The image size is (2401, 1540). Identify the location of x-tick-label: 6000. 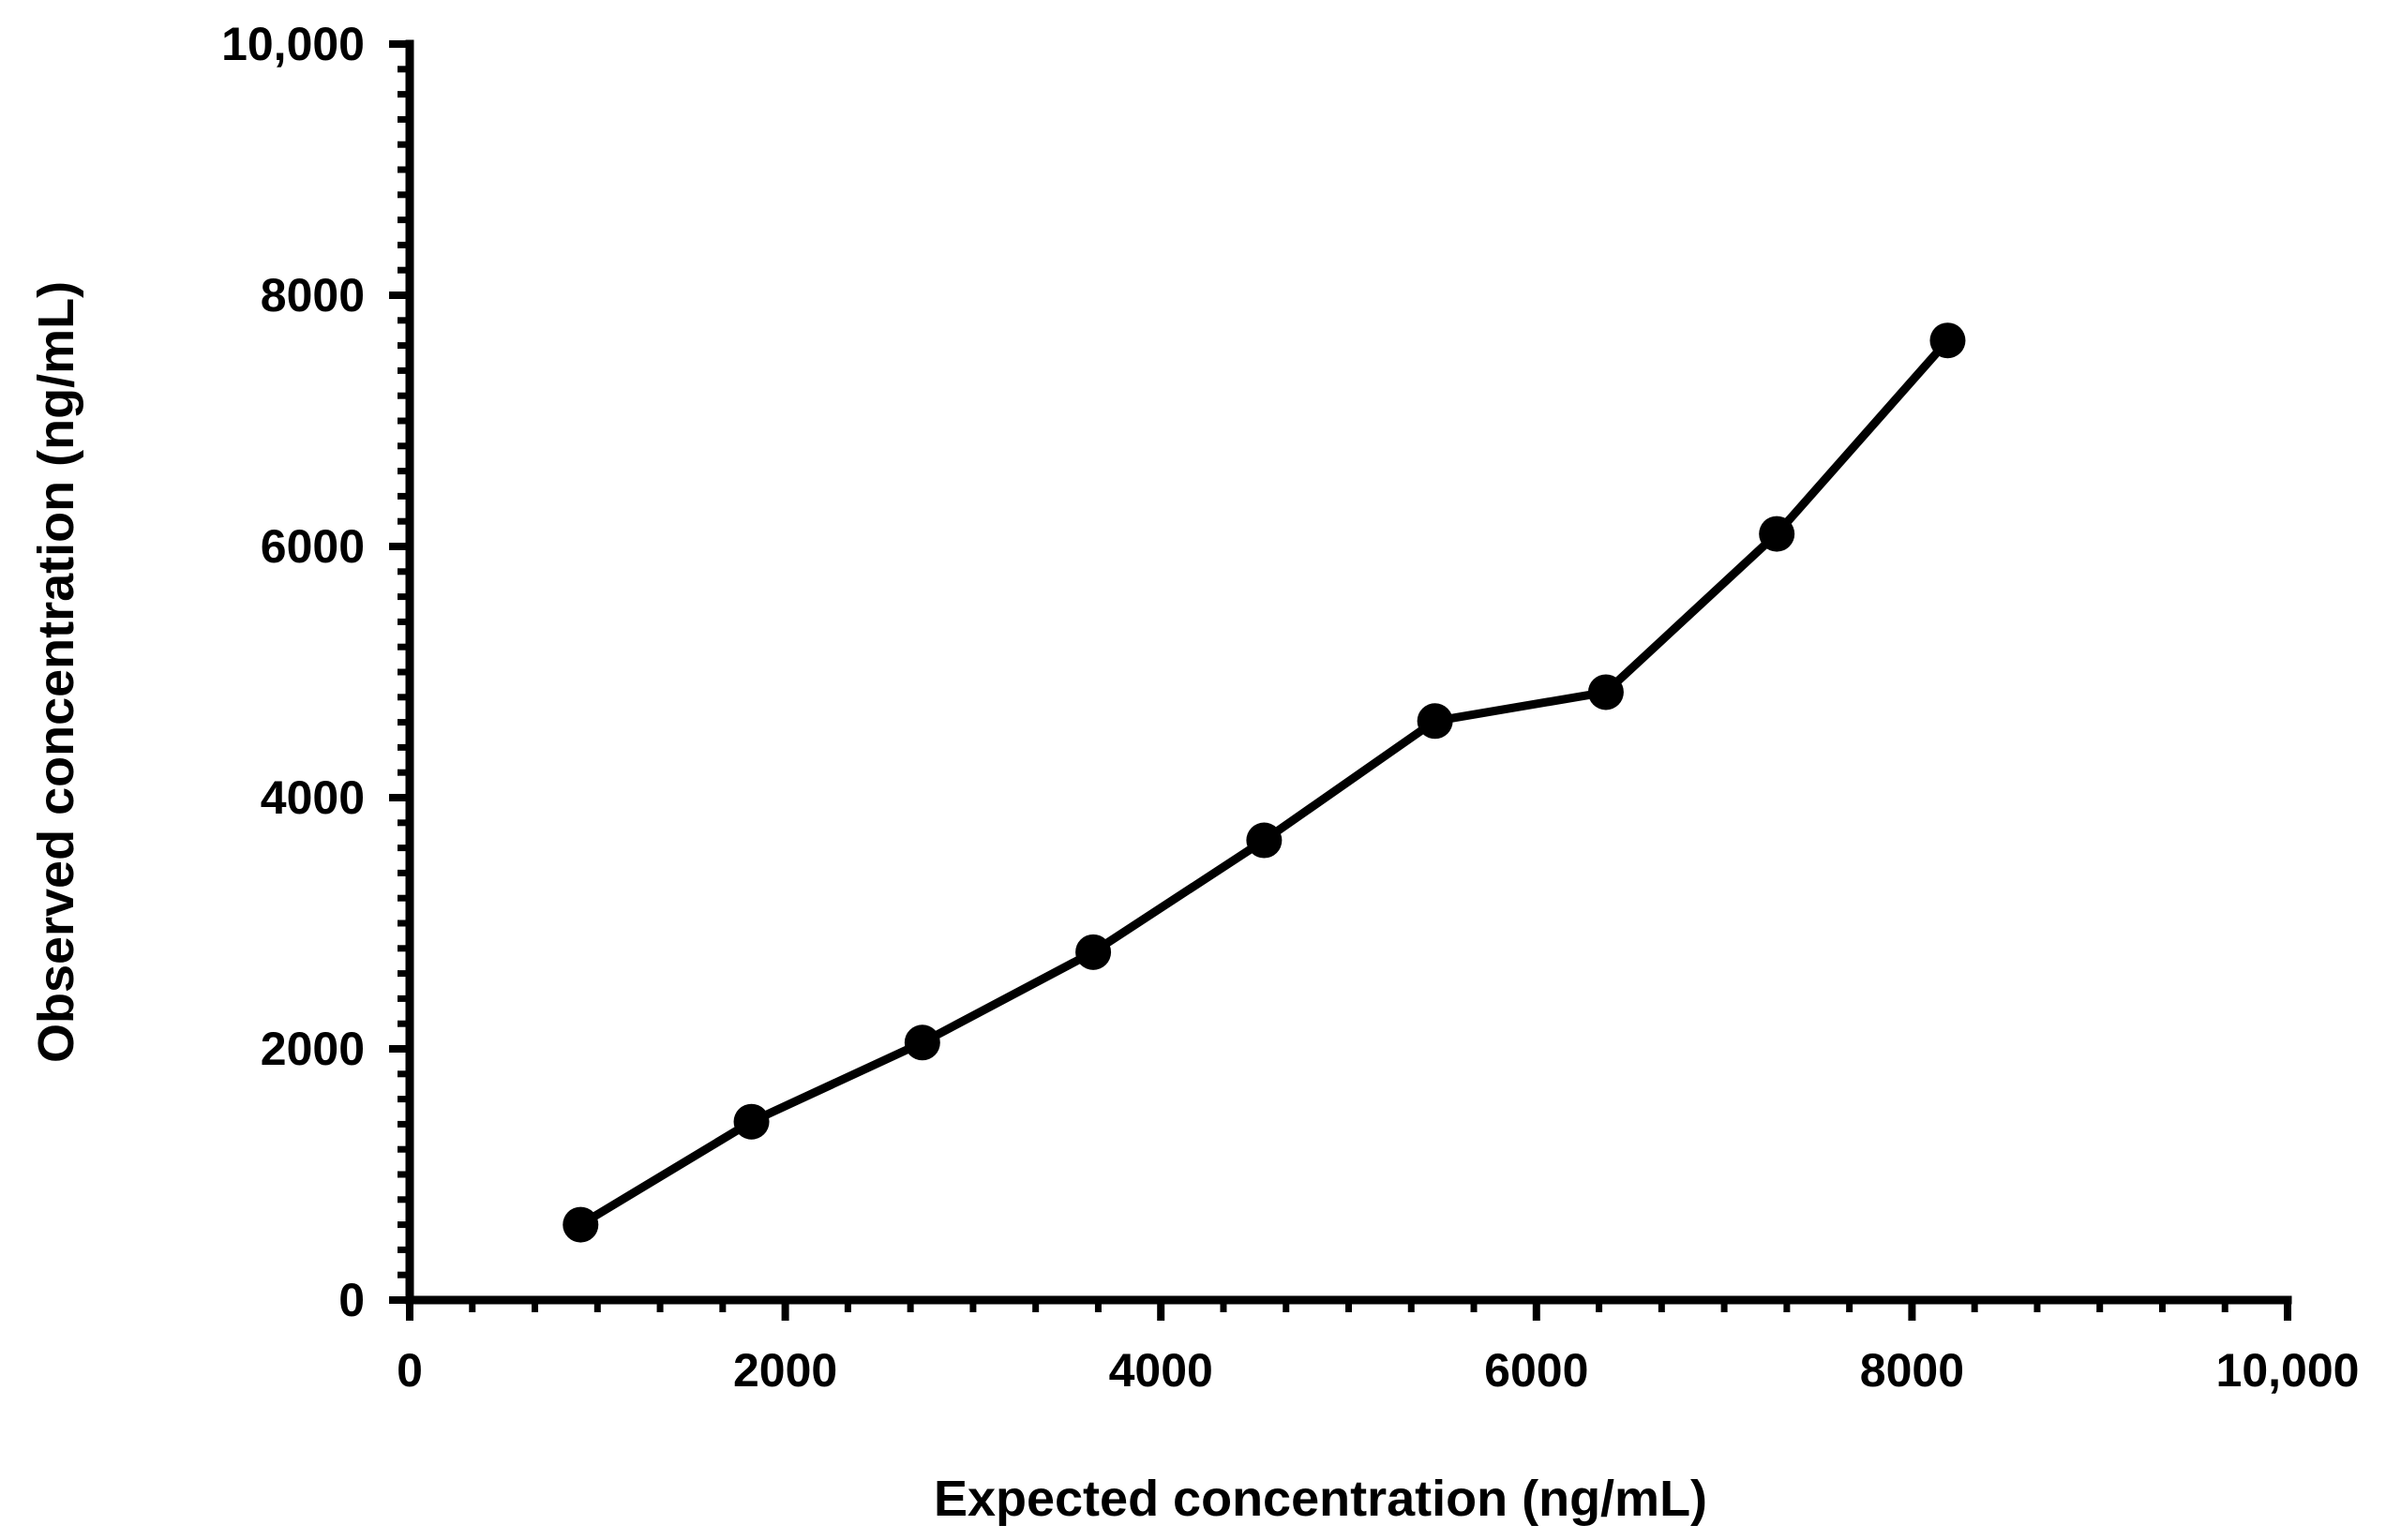
(1536, 1370).